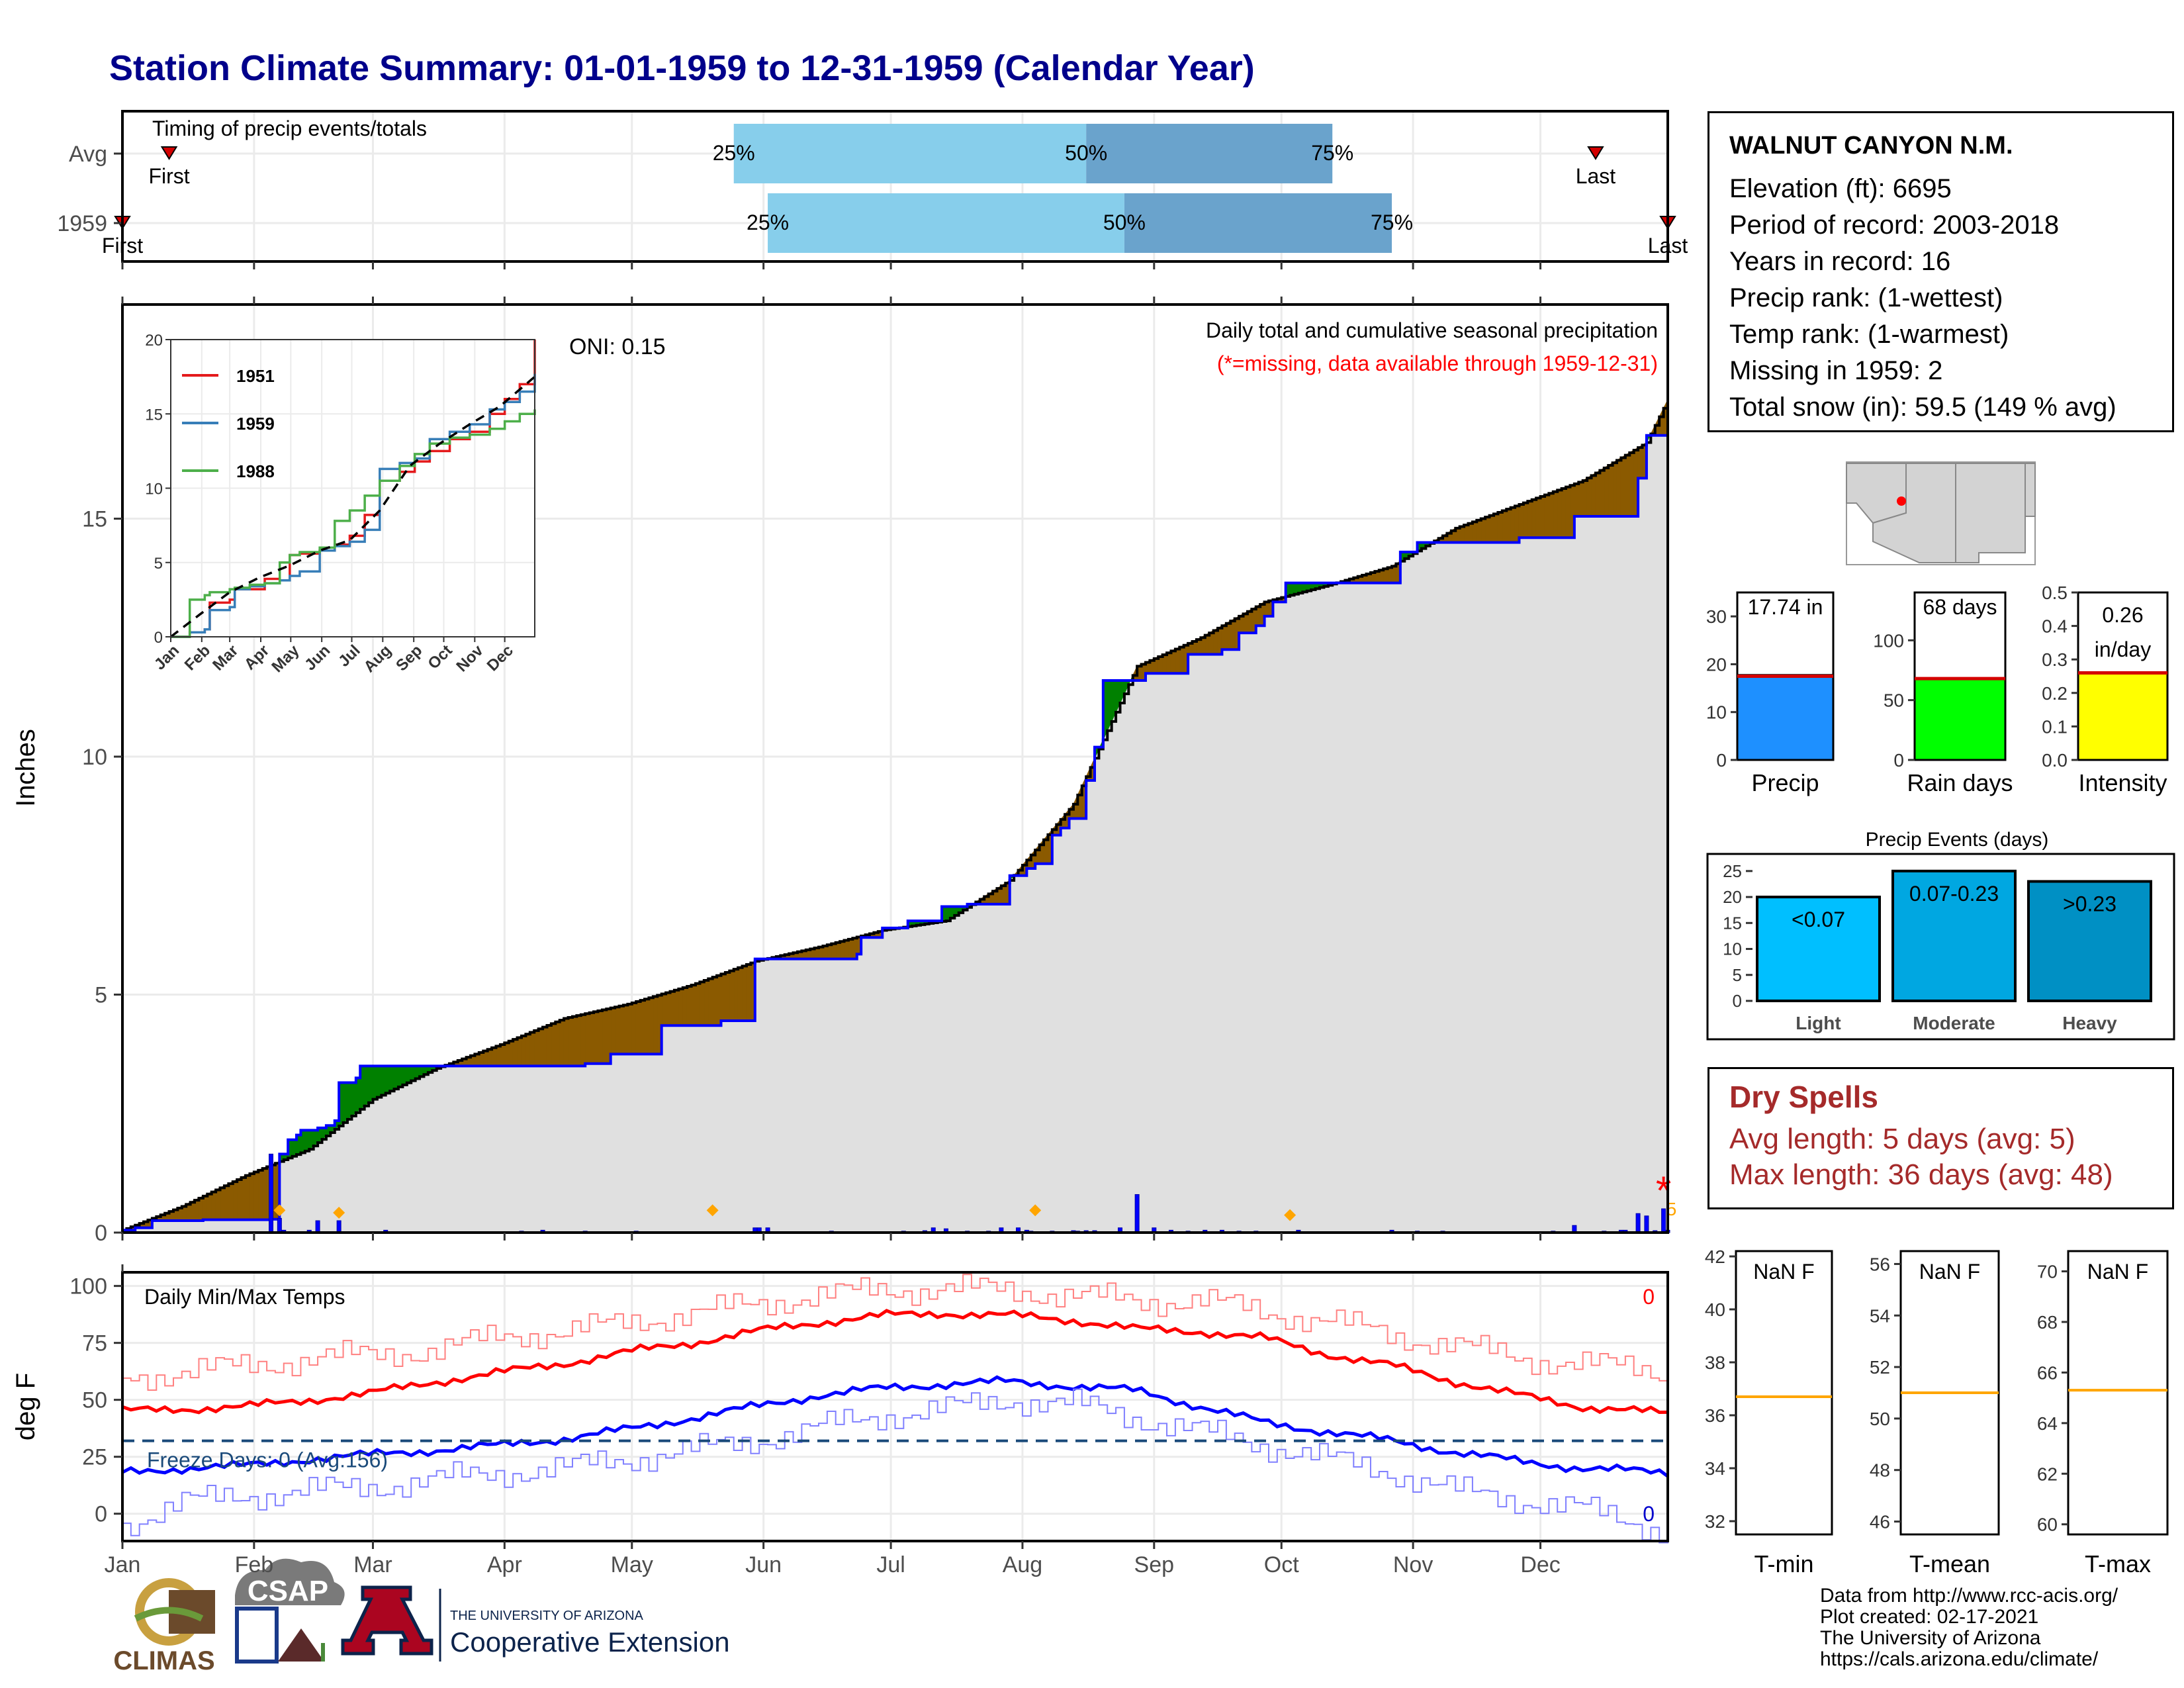 This screenshot has height=1688, width=2184. I want to click on temp-background, so click(895, 1406).